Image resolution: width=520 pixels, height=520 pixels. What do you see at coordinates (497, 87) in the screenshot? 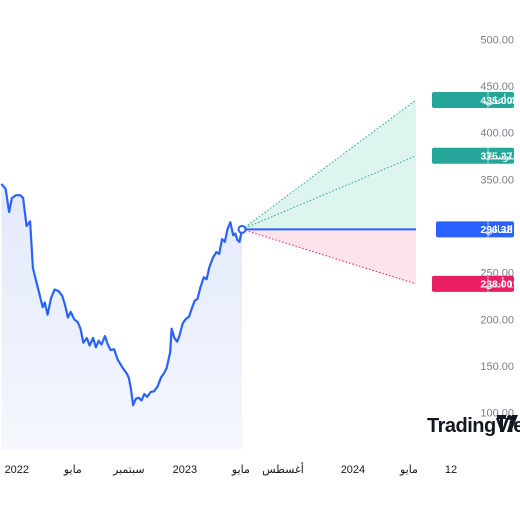
I see `y-tick-label: 450.00` at bounding box center [497, 87].